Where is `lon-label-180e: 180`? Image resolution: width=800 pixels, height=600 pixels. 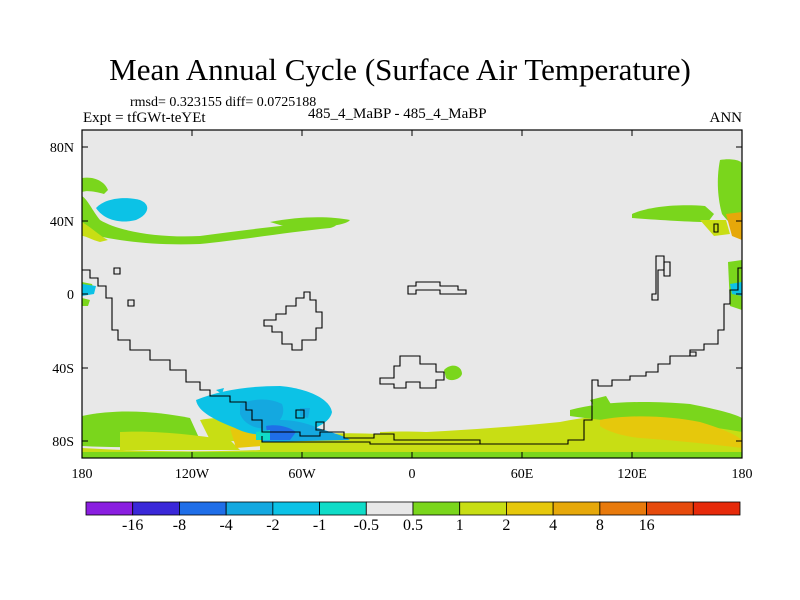
lon-label-180e: 180 is located at coordinates (742, 474).